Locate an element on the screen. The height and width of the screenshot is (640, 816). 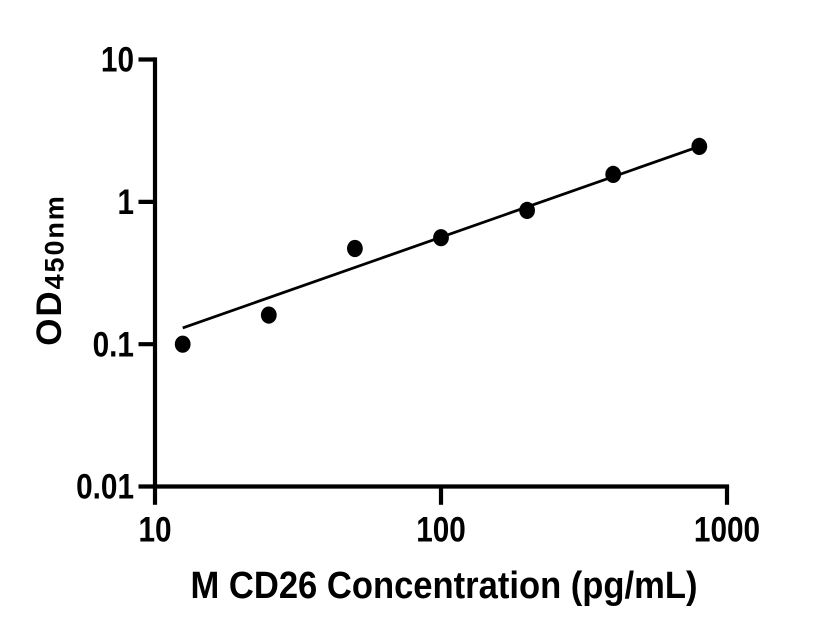
y-axis-tick-label: 1 is located at coordinates (126, 202).